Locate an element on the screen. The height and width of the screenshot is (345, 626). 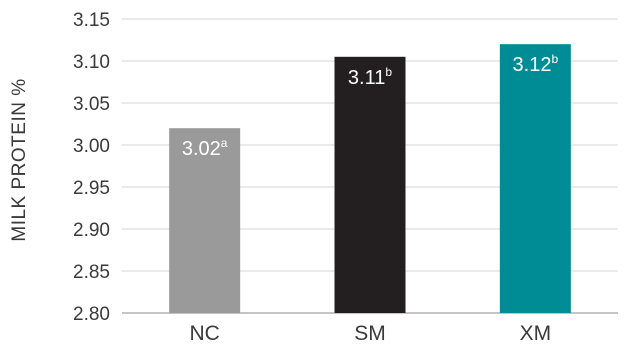
x-category-label: SM is located at coordinates (370, 333).